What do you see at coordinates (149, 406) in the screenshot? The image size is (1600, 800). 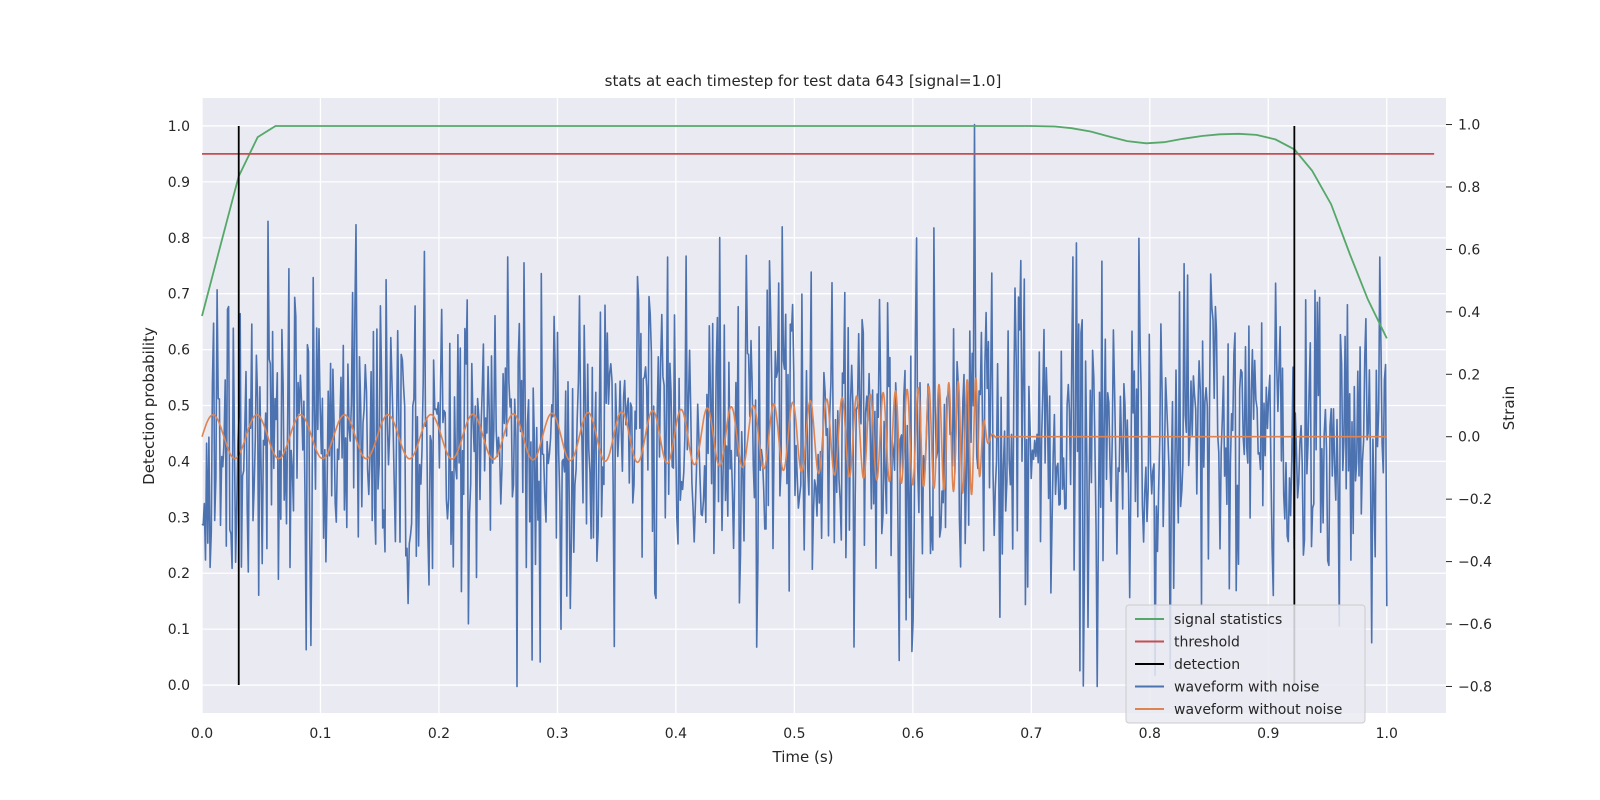 I see `y-axis-label: Detection probability` at bounding box center [149, 406].